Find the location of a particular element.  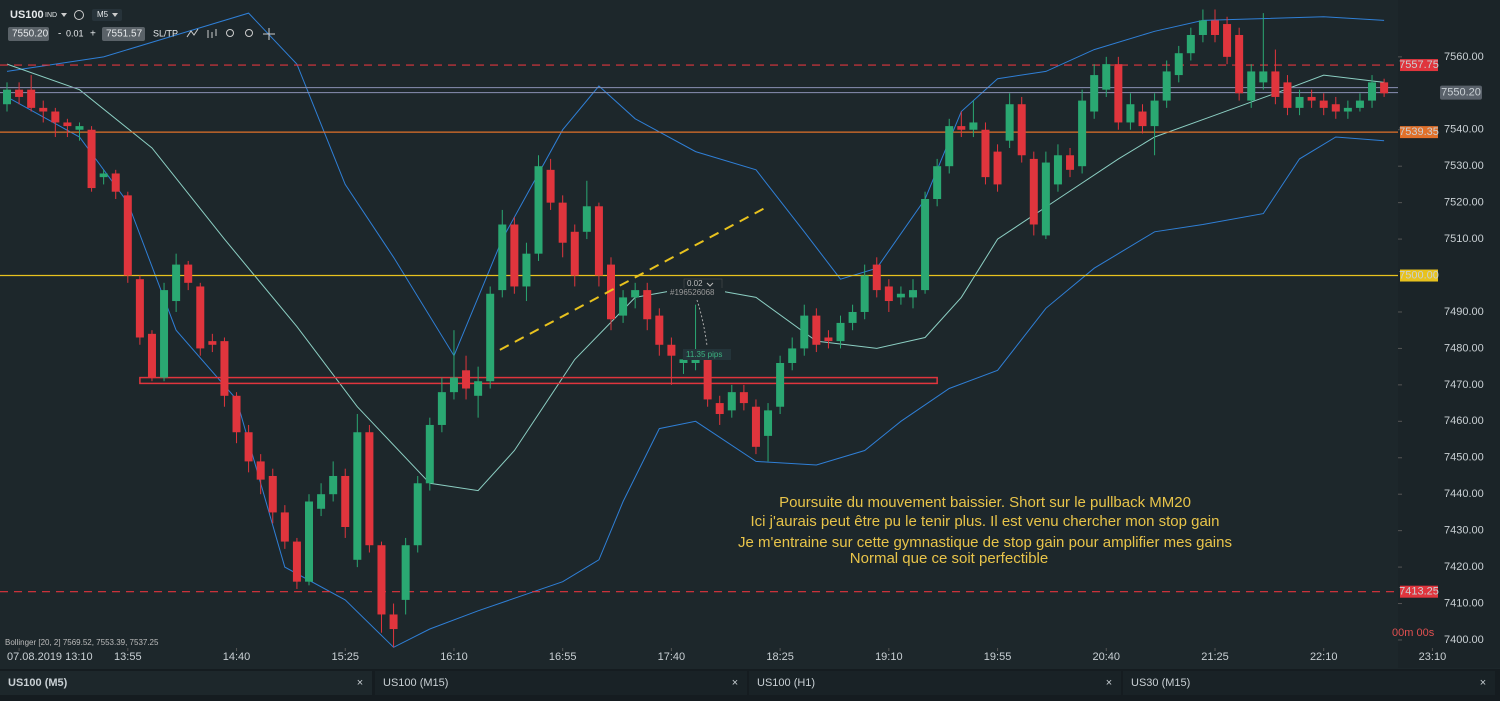

x-tick-label: 23:10 is located at coordinates (1433, 657).